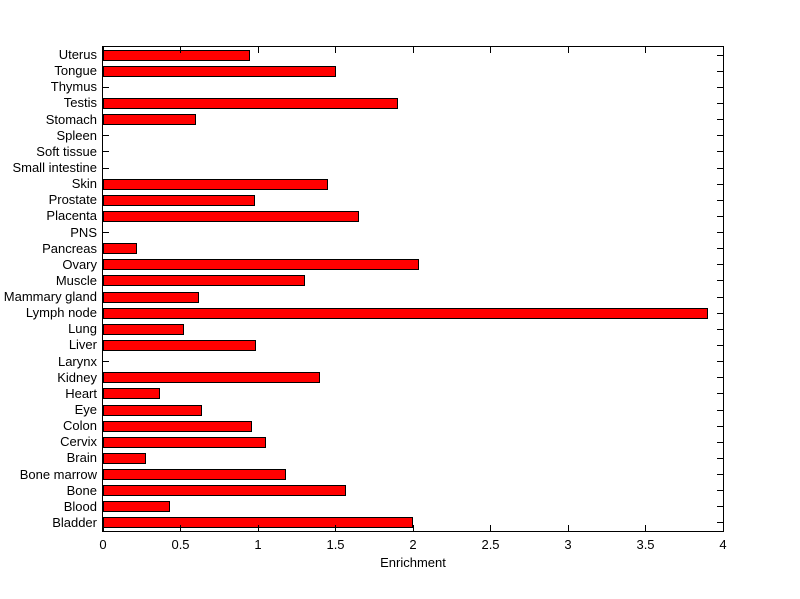 The width and height of the screenshot is (800, 599). I want to click on bar-skin, so click(215, 184).